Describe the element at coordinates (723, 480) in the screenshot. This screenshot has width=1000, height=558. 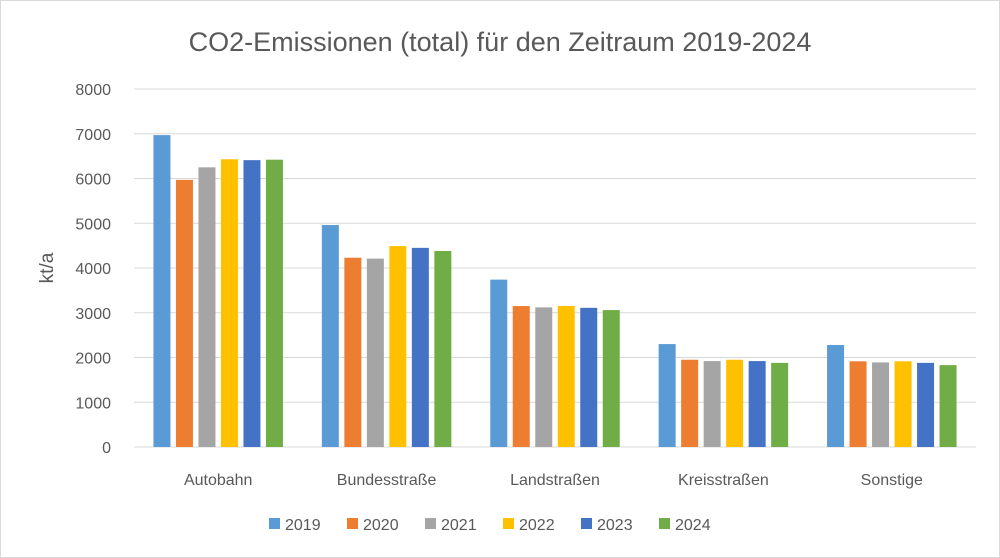
I see `x-tick-label: Kreisstraßen` at that location.